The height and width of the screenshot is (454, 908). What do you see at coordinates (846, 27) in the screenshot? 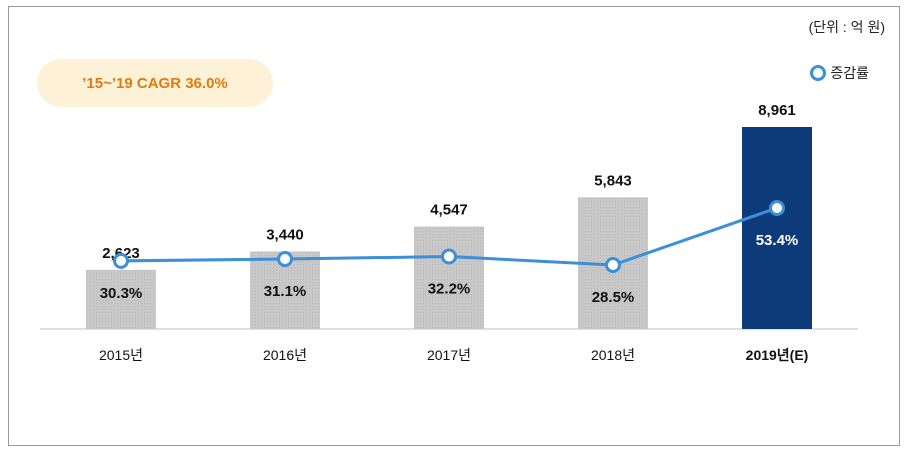
I see `unit-label: (단위 : 억 원)` at bounding box center [846, 27].